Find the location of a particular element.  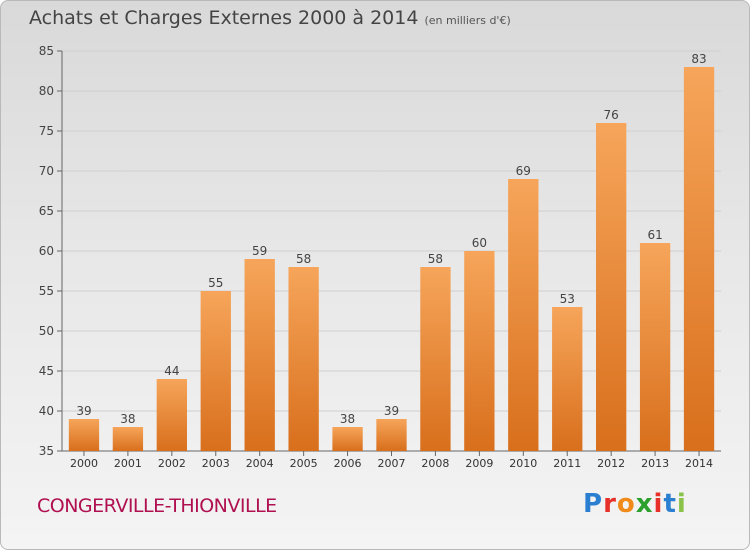

x-tick-label: 2010 is located at coordinates (523, 463).